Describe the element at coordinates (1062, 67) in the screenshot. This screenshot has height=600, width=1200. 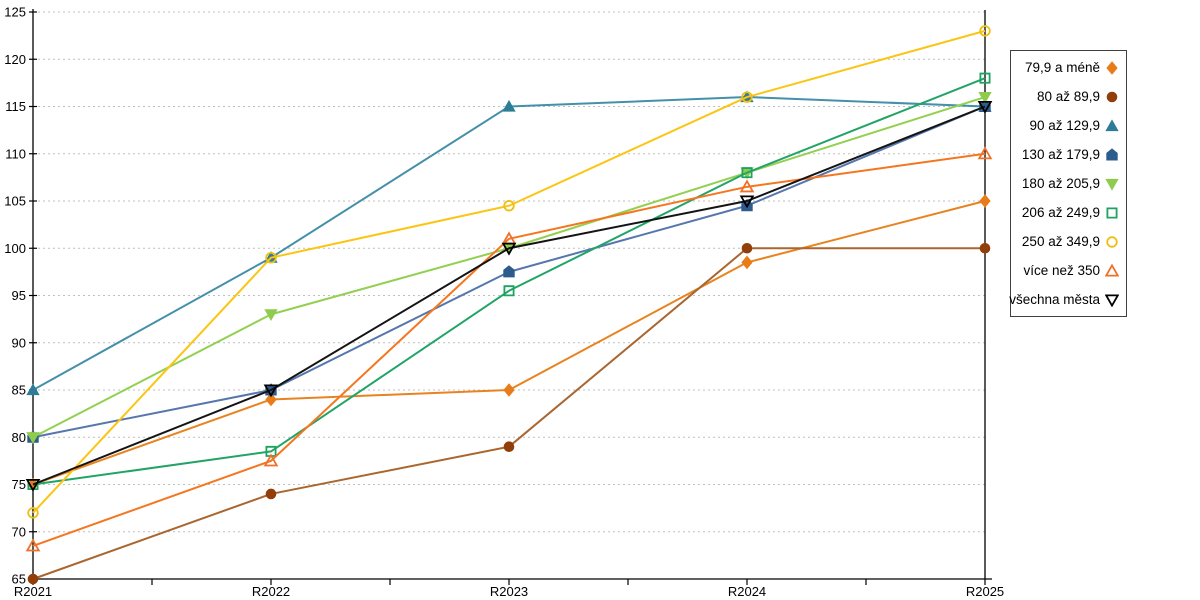
I see `legend-label: 79,9 a méně` at that location.